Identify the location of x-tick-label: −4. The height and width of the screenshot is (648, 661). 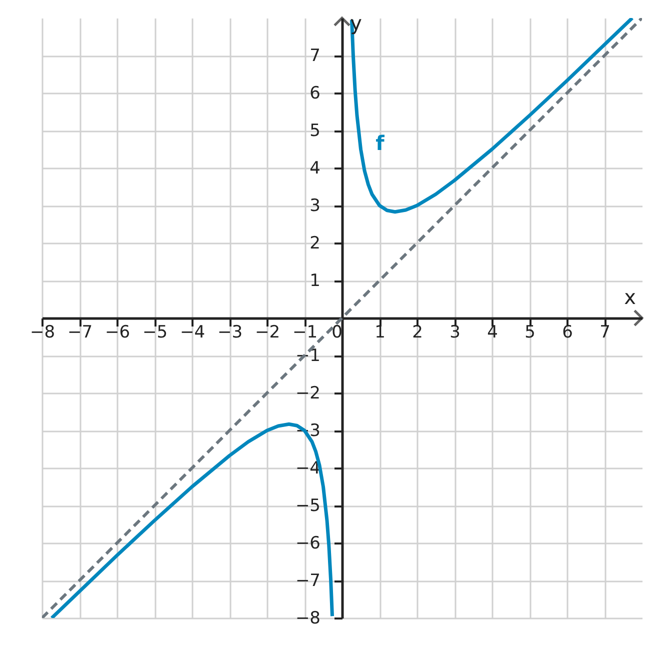
(193, 332).